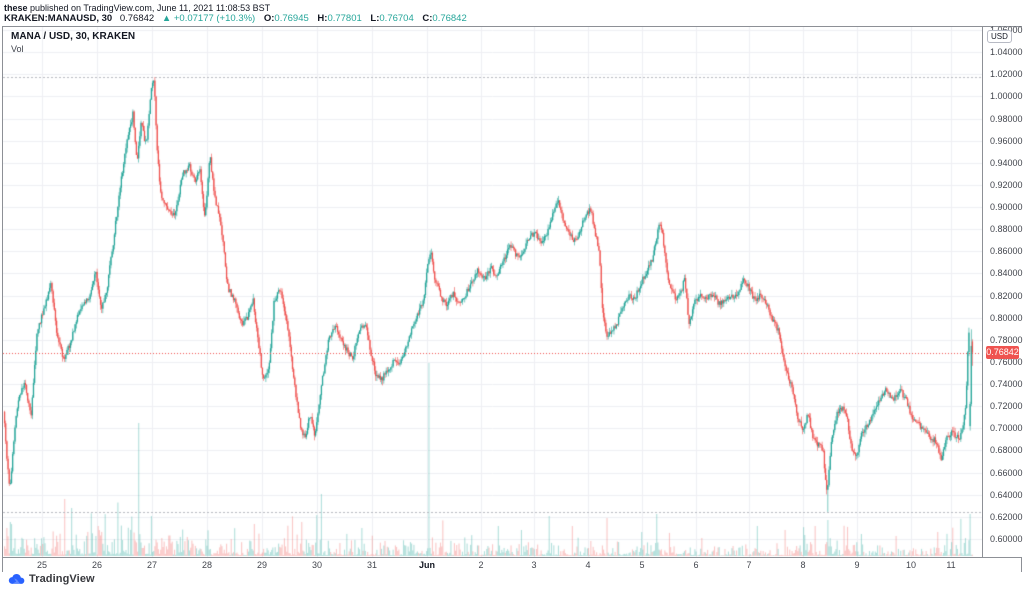 The height and width of the screenshot is (590, 1024). What do you see at coordinates (1006, 251) in the screenshot?
I see `y-axis-tick-label: 0.86000` at bounding box center [1006, 251].